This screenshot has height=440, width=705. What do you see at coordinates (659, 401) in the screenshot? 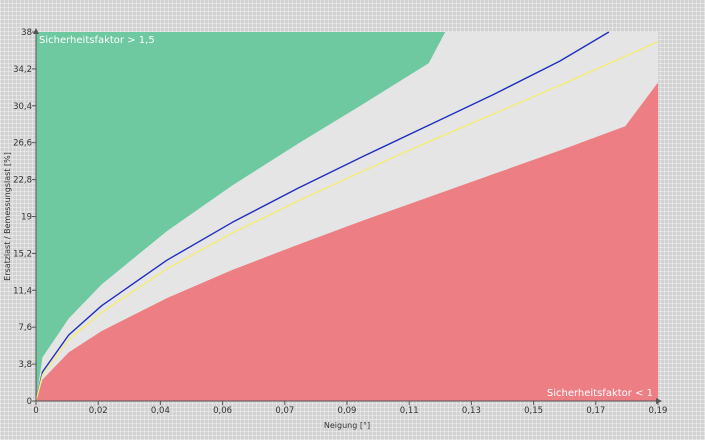
I see `x-axis-arrow` at bounding box center [659, 401].